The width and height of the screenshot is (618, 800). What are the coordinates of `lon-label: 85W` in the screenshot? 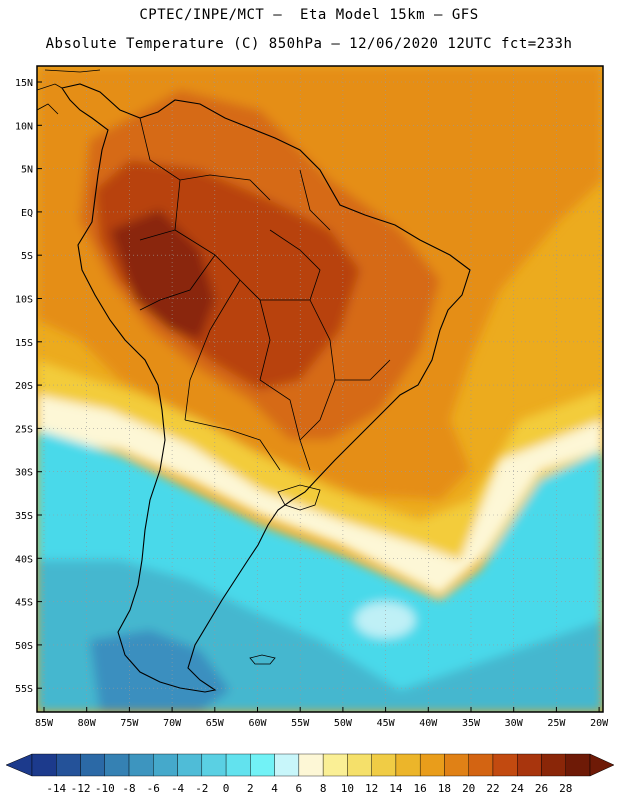 It's located at (44, 723).